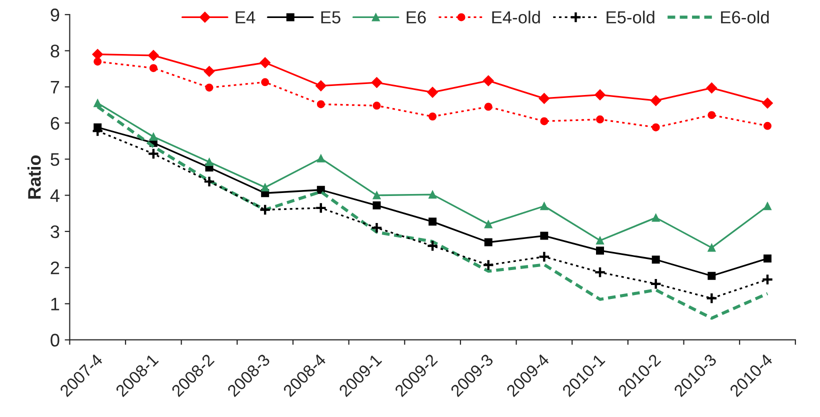 The height and width of the screenshot is (417, 820). Describe the element at coordinates (55, 268) in the screenshot. I see `y-tick-label: 2` at that location.